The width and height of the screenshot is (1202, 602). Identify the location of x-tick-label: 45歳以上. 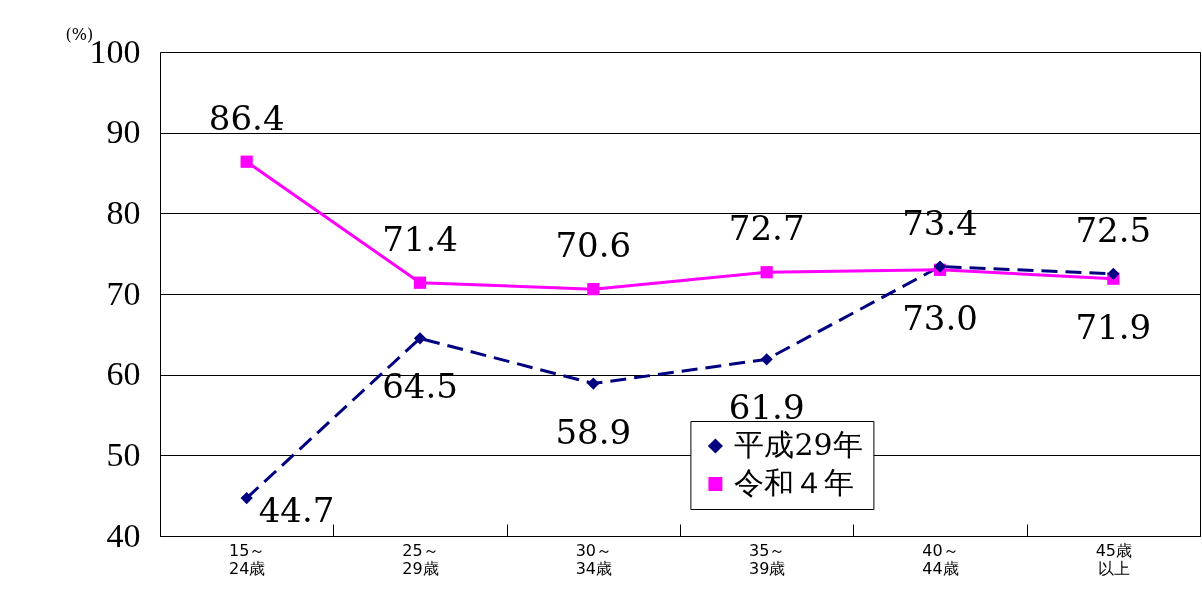
(1114, 559).